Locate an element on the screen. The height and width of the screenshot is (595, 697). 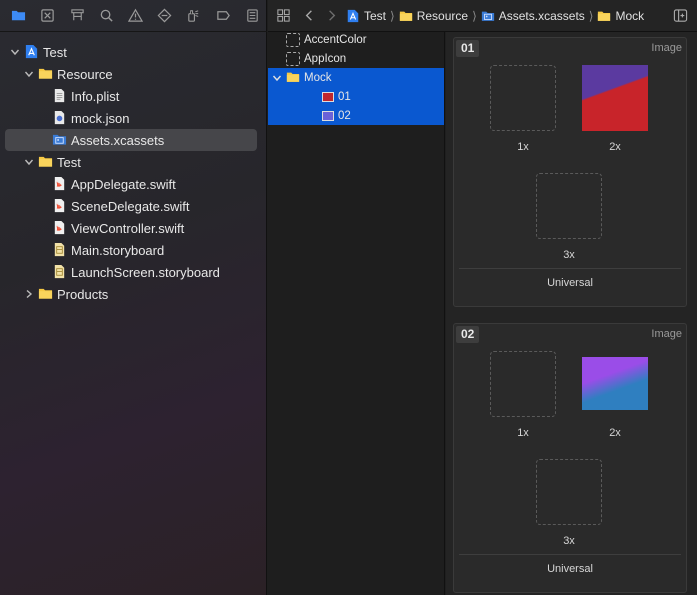
tree-item-label: Resource is located at coordinates (85, 74).